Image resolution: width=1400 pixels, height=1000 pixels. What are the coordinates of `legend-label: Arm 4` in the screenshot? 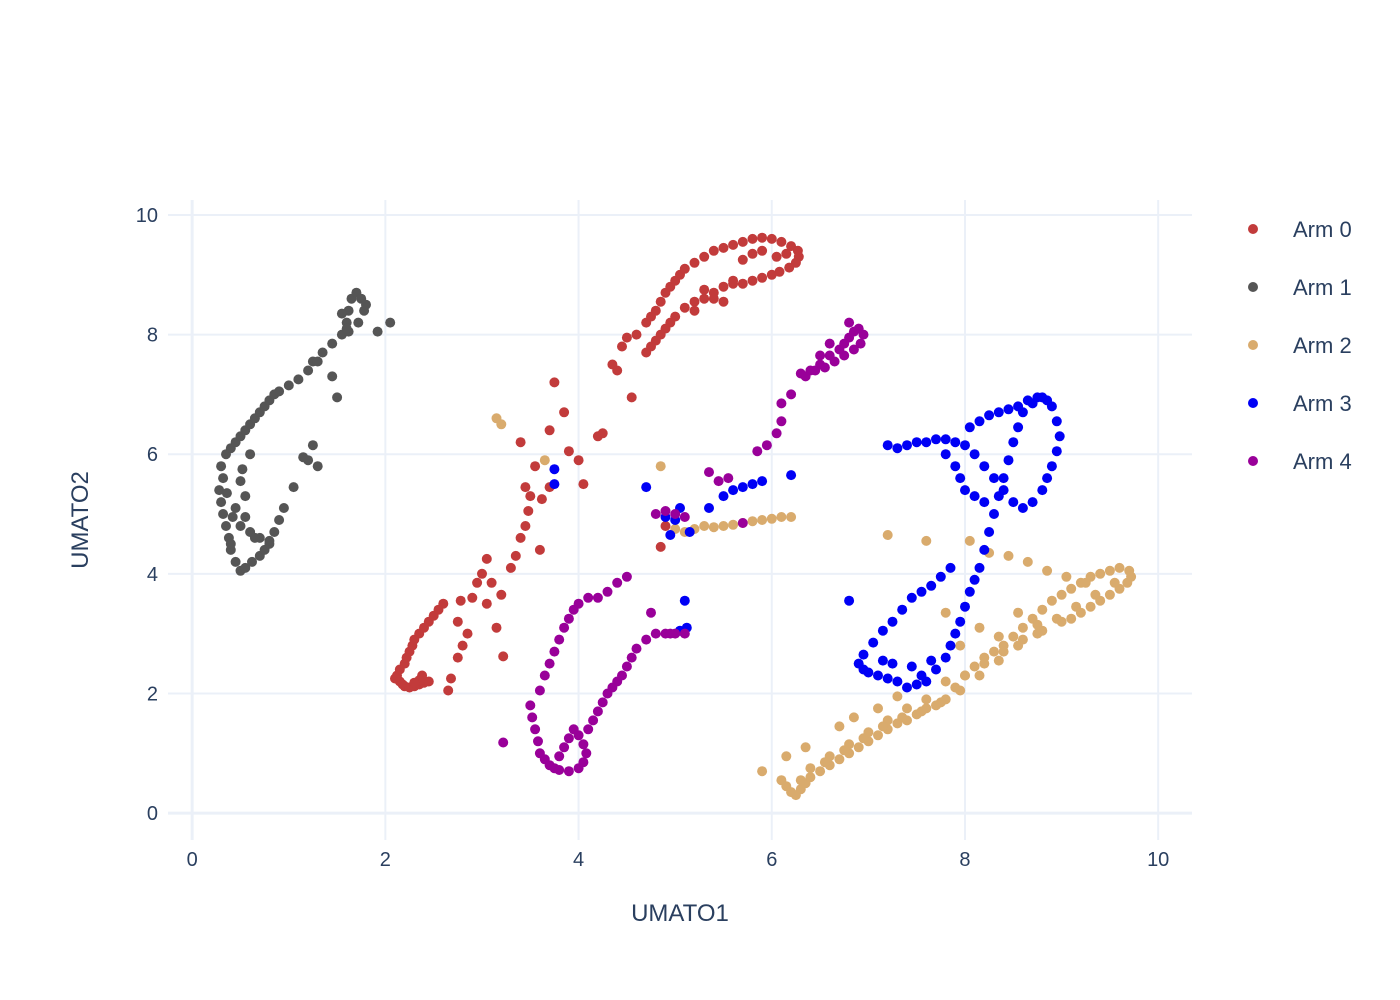 It's located at (1322, 461).